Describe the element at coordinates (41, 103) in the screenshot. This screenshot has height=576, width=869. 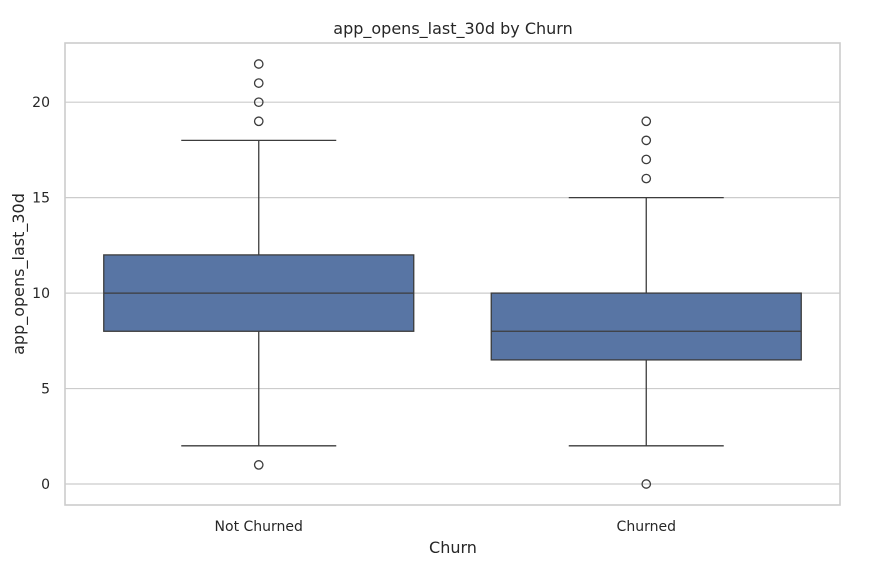
I see `y-tick-label: 20` at that location.